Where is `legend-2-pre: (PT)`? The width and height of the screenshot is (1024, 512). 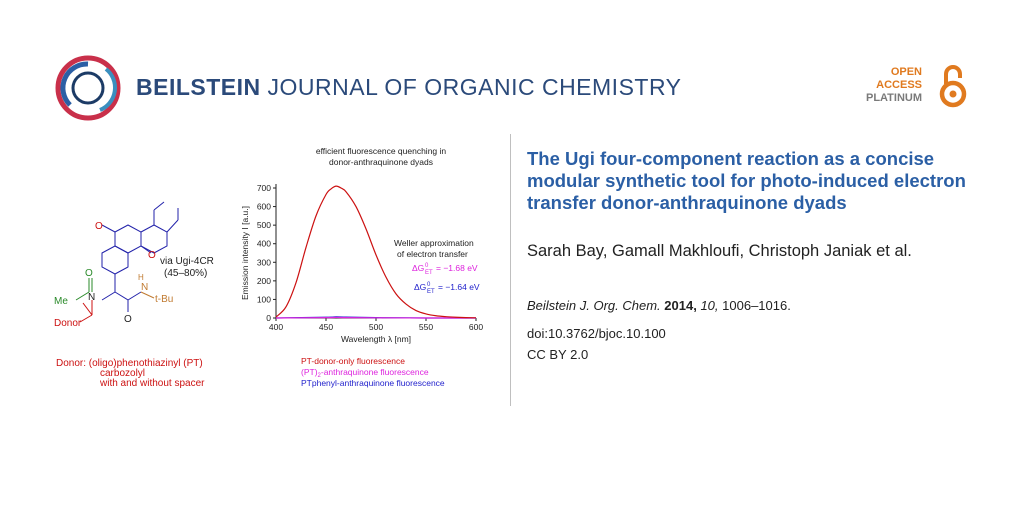
legend-2-pre: (PT) is located at coordinates (309, 372).